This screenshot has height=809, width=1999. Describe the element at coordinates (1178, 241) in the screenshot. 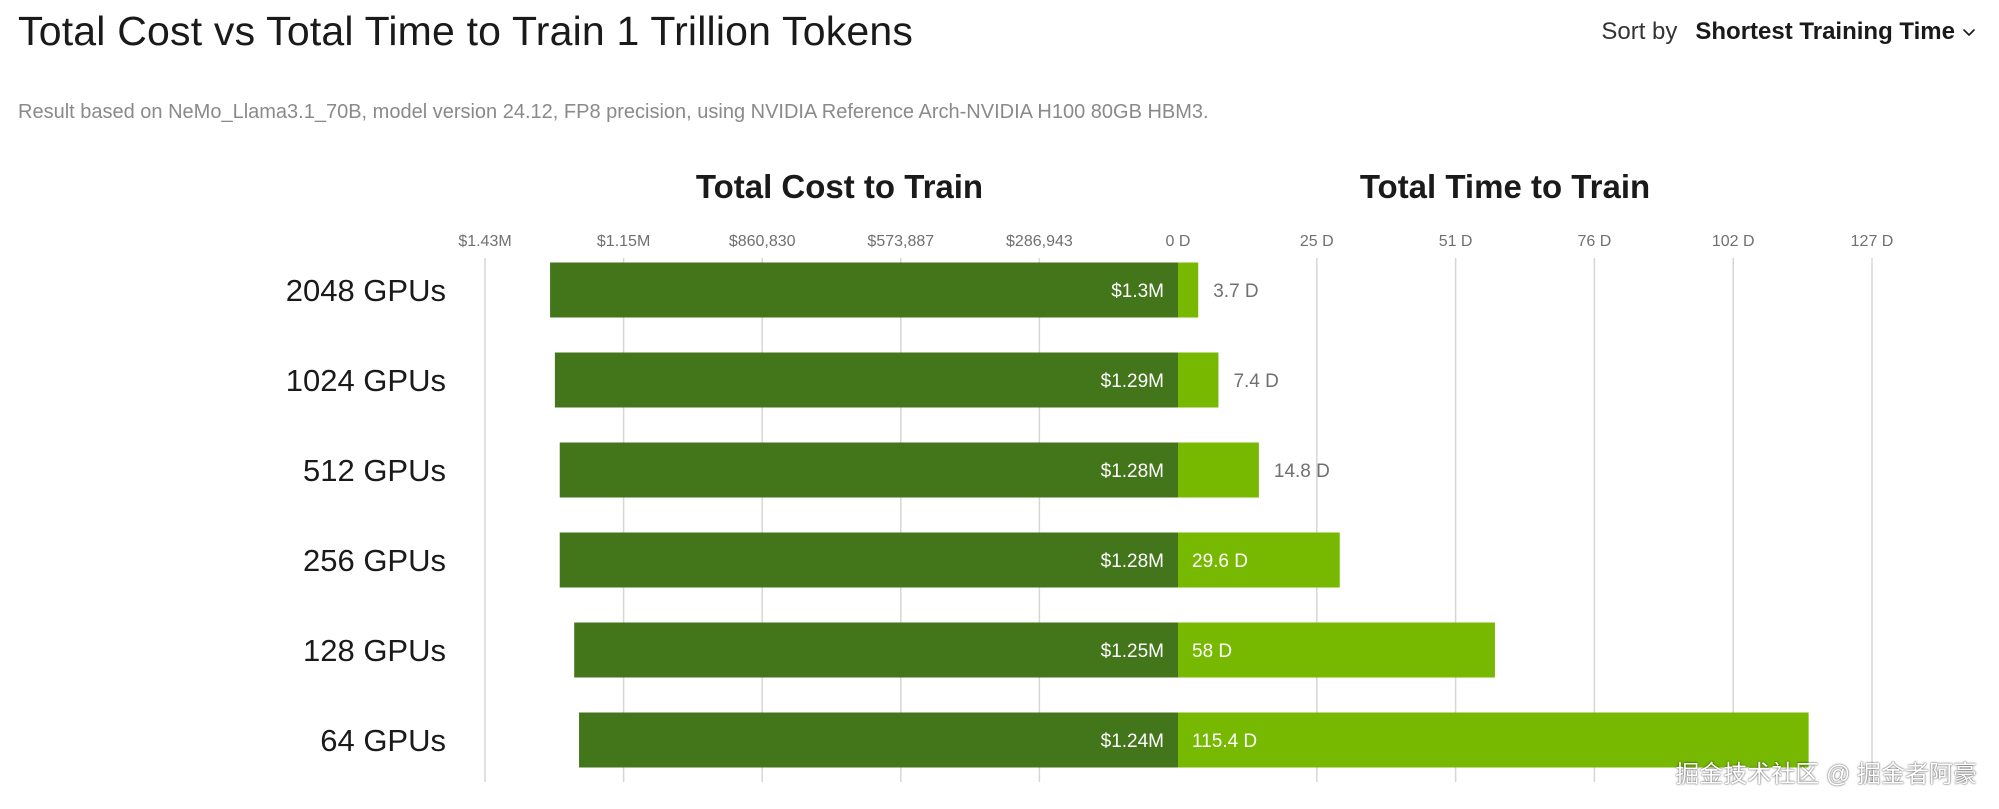

I see `tick-label-cost: 0 D` at that location.